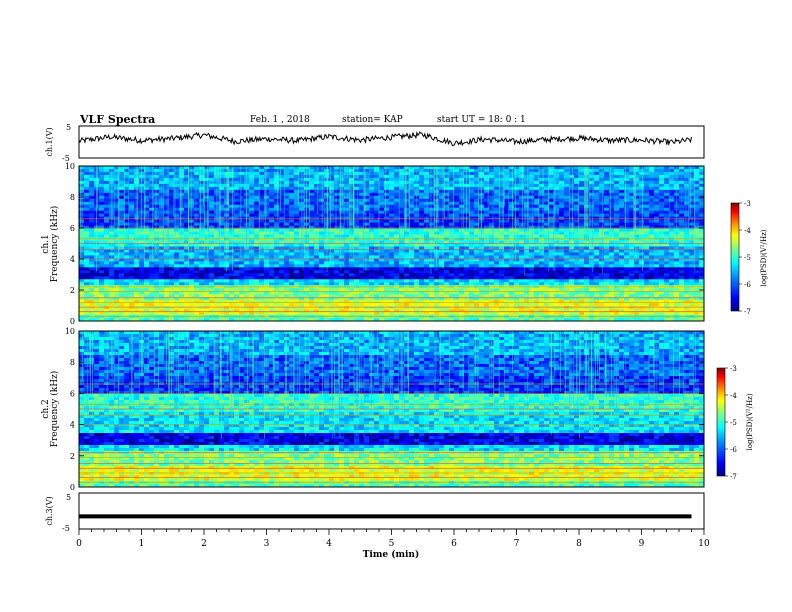 The height and width of the screenshot is (612, 792). I want to click on ch3-waveform-panel: 5 -5 ch.3(V), so click(375, 512).